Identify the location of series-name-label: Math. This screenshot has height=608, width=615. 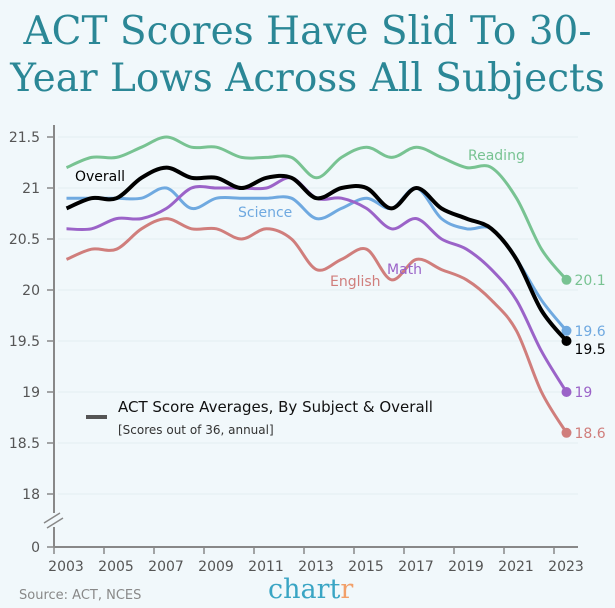
(404, 270).